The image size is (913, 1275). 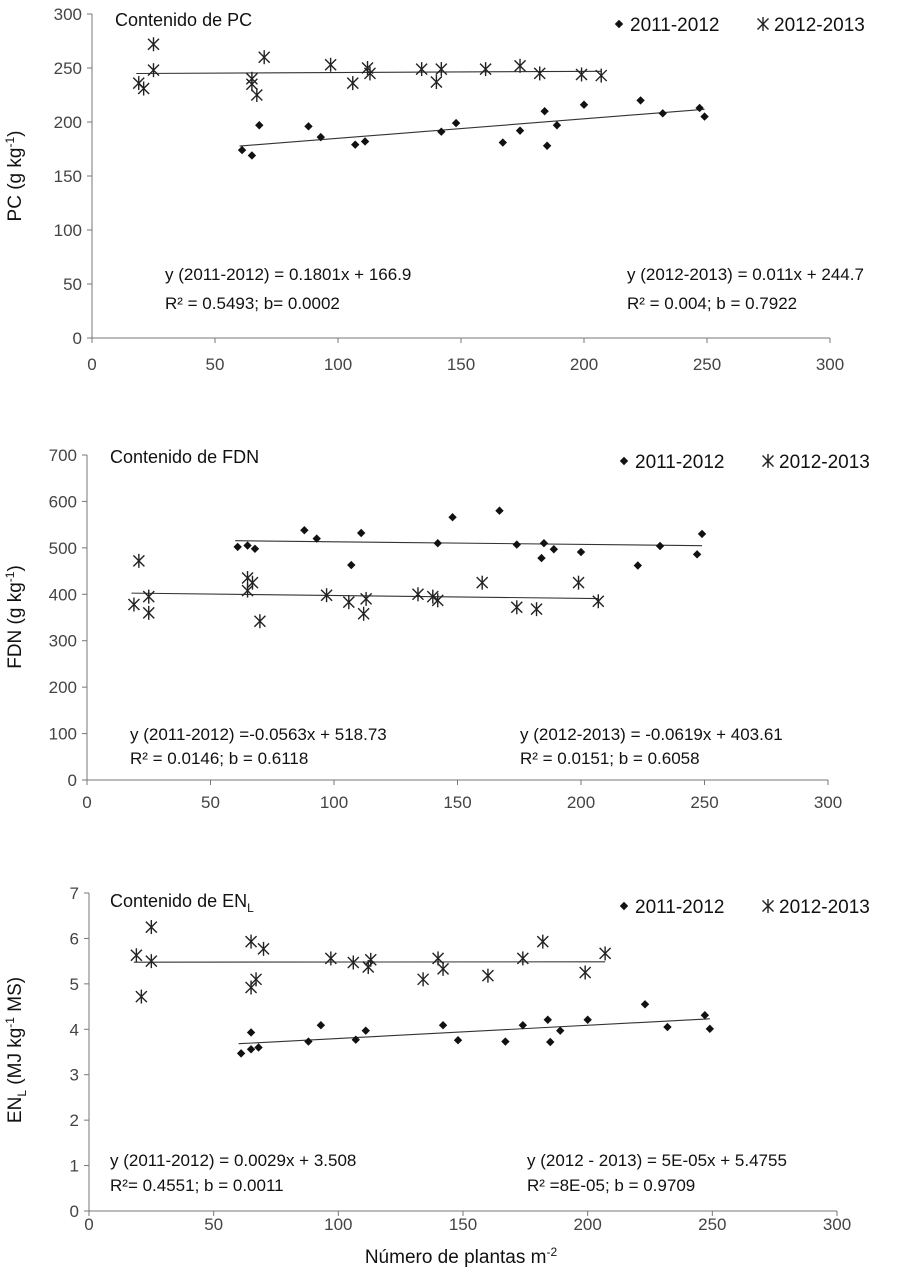 What do you see at coordinates (197, 1185) in the screenshot?
I see `regression-stats: R²= 0.4551; b = 0.0011` at bounding box center [197, 1185].